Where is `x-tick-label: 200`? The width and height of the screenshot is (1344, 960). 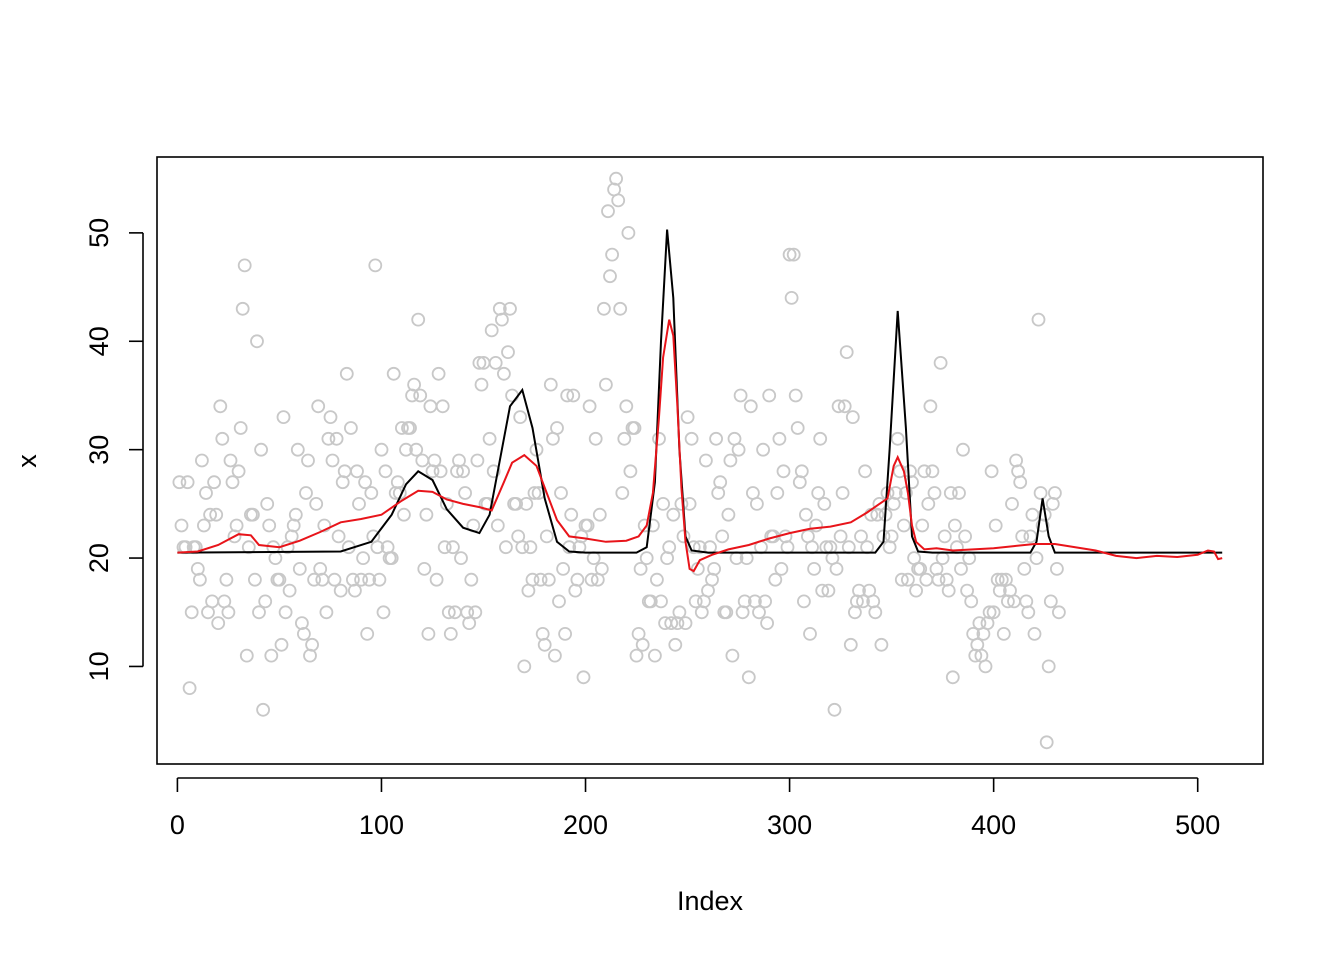 x-tick-label: 200 is located at coordinates (585, 825).